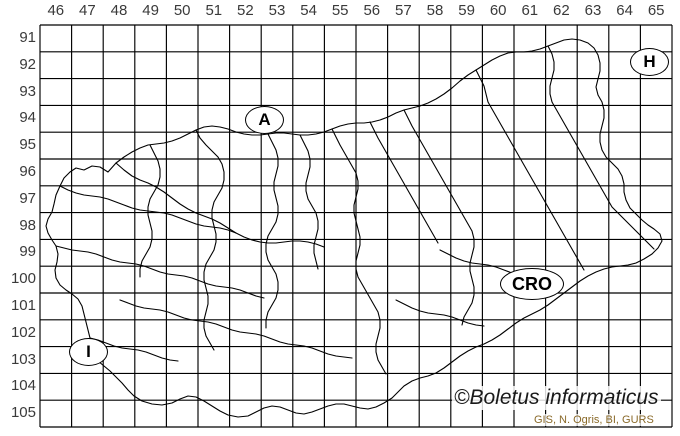 The height and width of the screenshot is (436, 680). Describe the element at coordinates (87, 10) in the screenshot. I see `grid-column-label-47: 47` at that location.